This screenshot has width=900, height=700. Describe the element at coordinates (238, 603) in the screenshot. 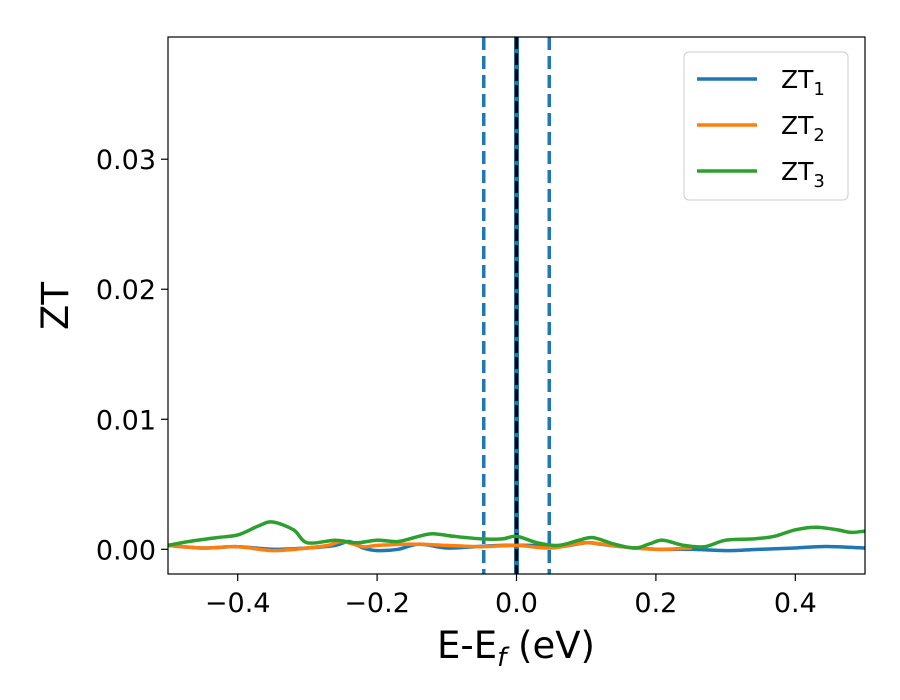

I see `x-tick-label: −0.4` at that location.